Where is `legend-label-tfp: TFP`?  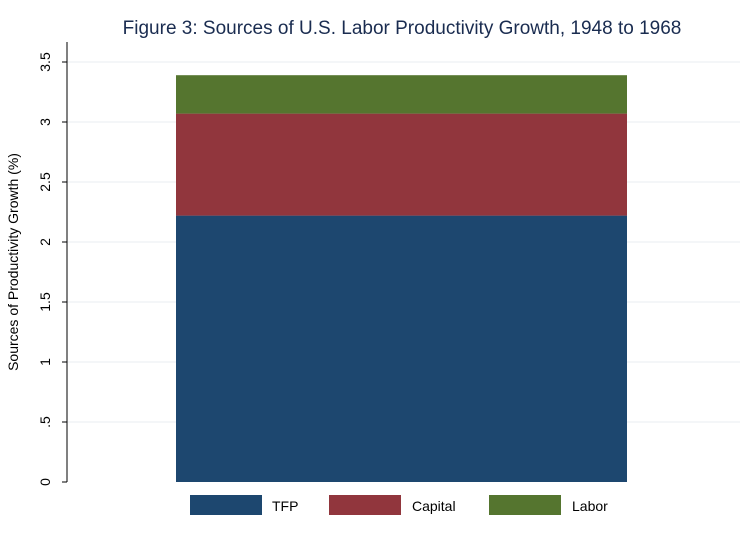 legend-label-tfp: TFP is located at coordinates (285, 506).